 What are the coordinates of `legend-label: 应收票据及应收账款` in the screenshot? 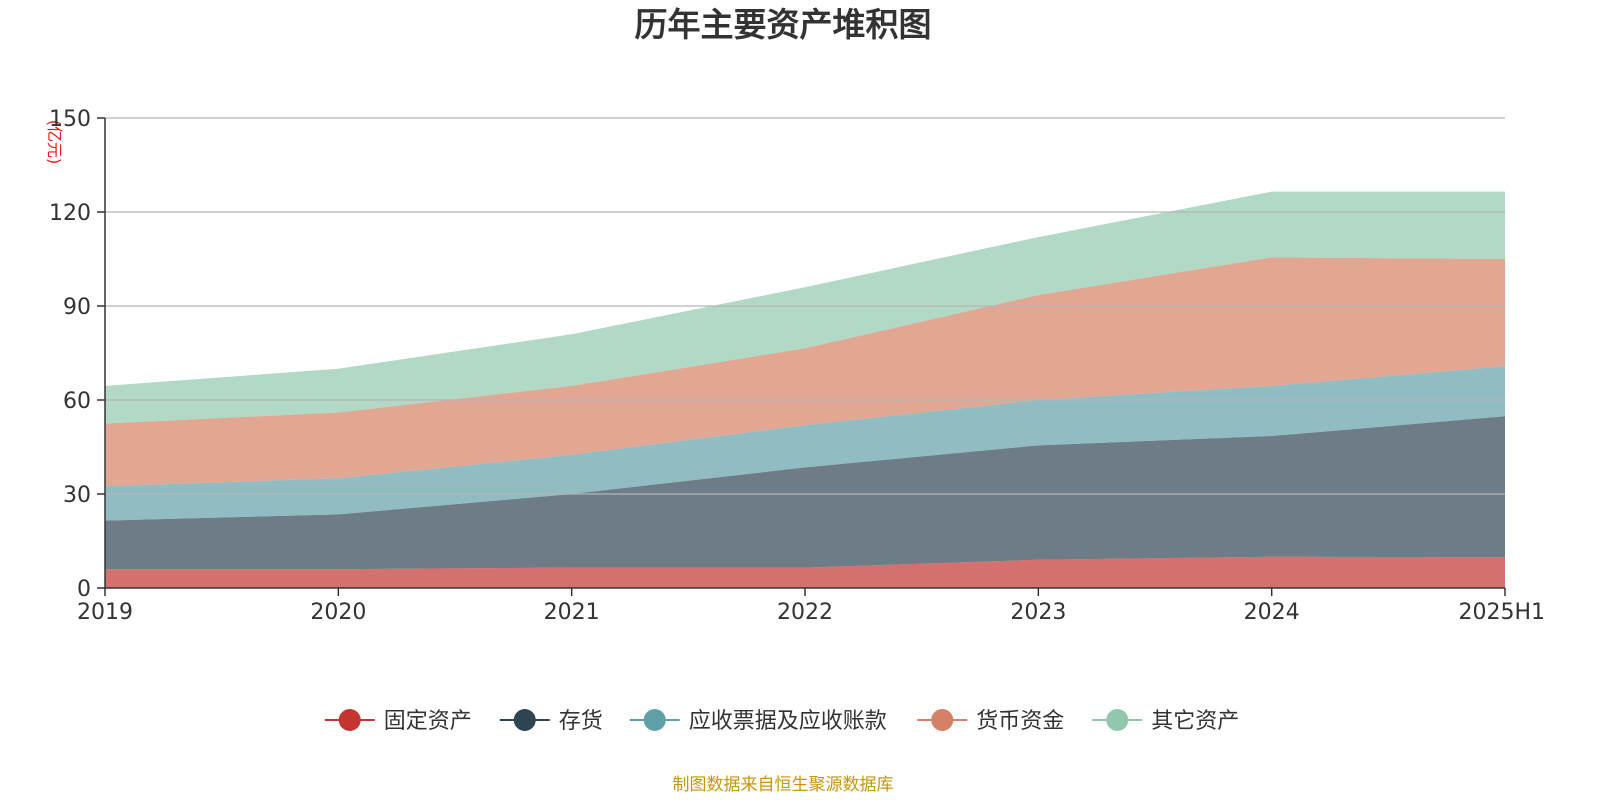 It's located at (788, 721).